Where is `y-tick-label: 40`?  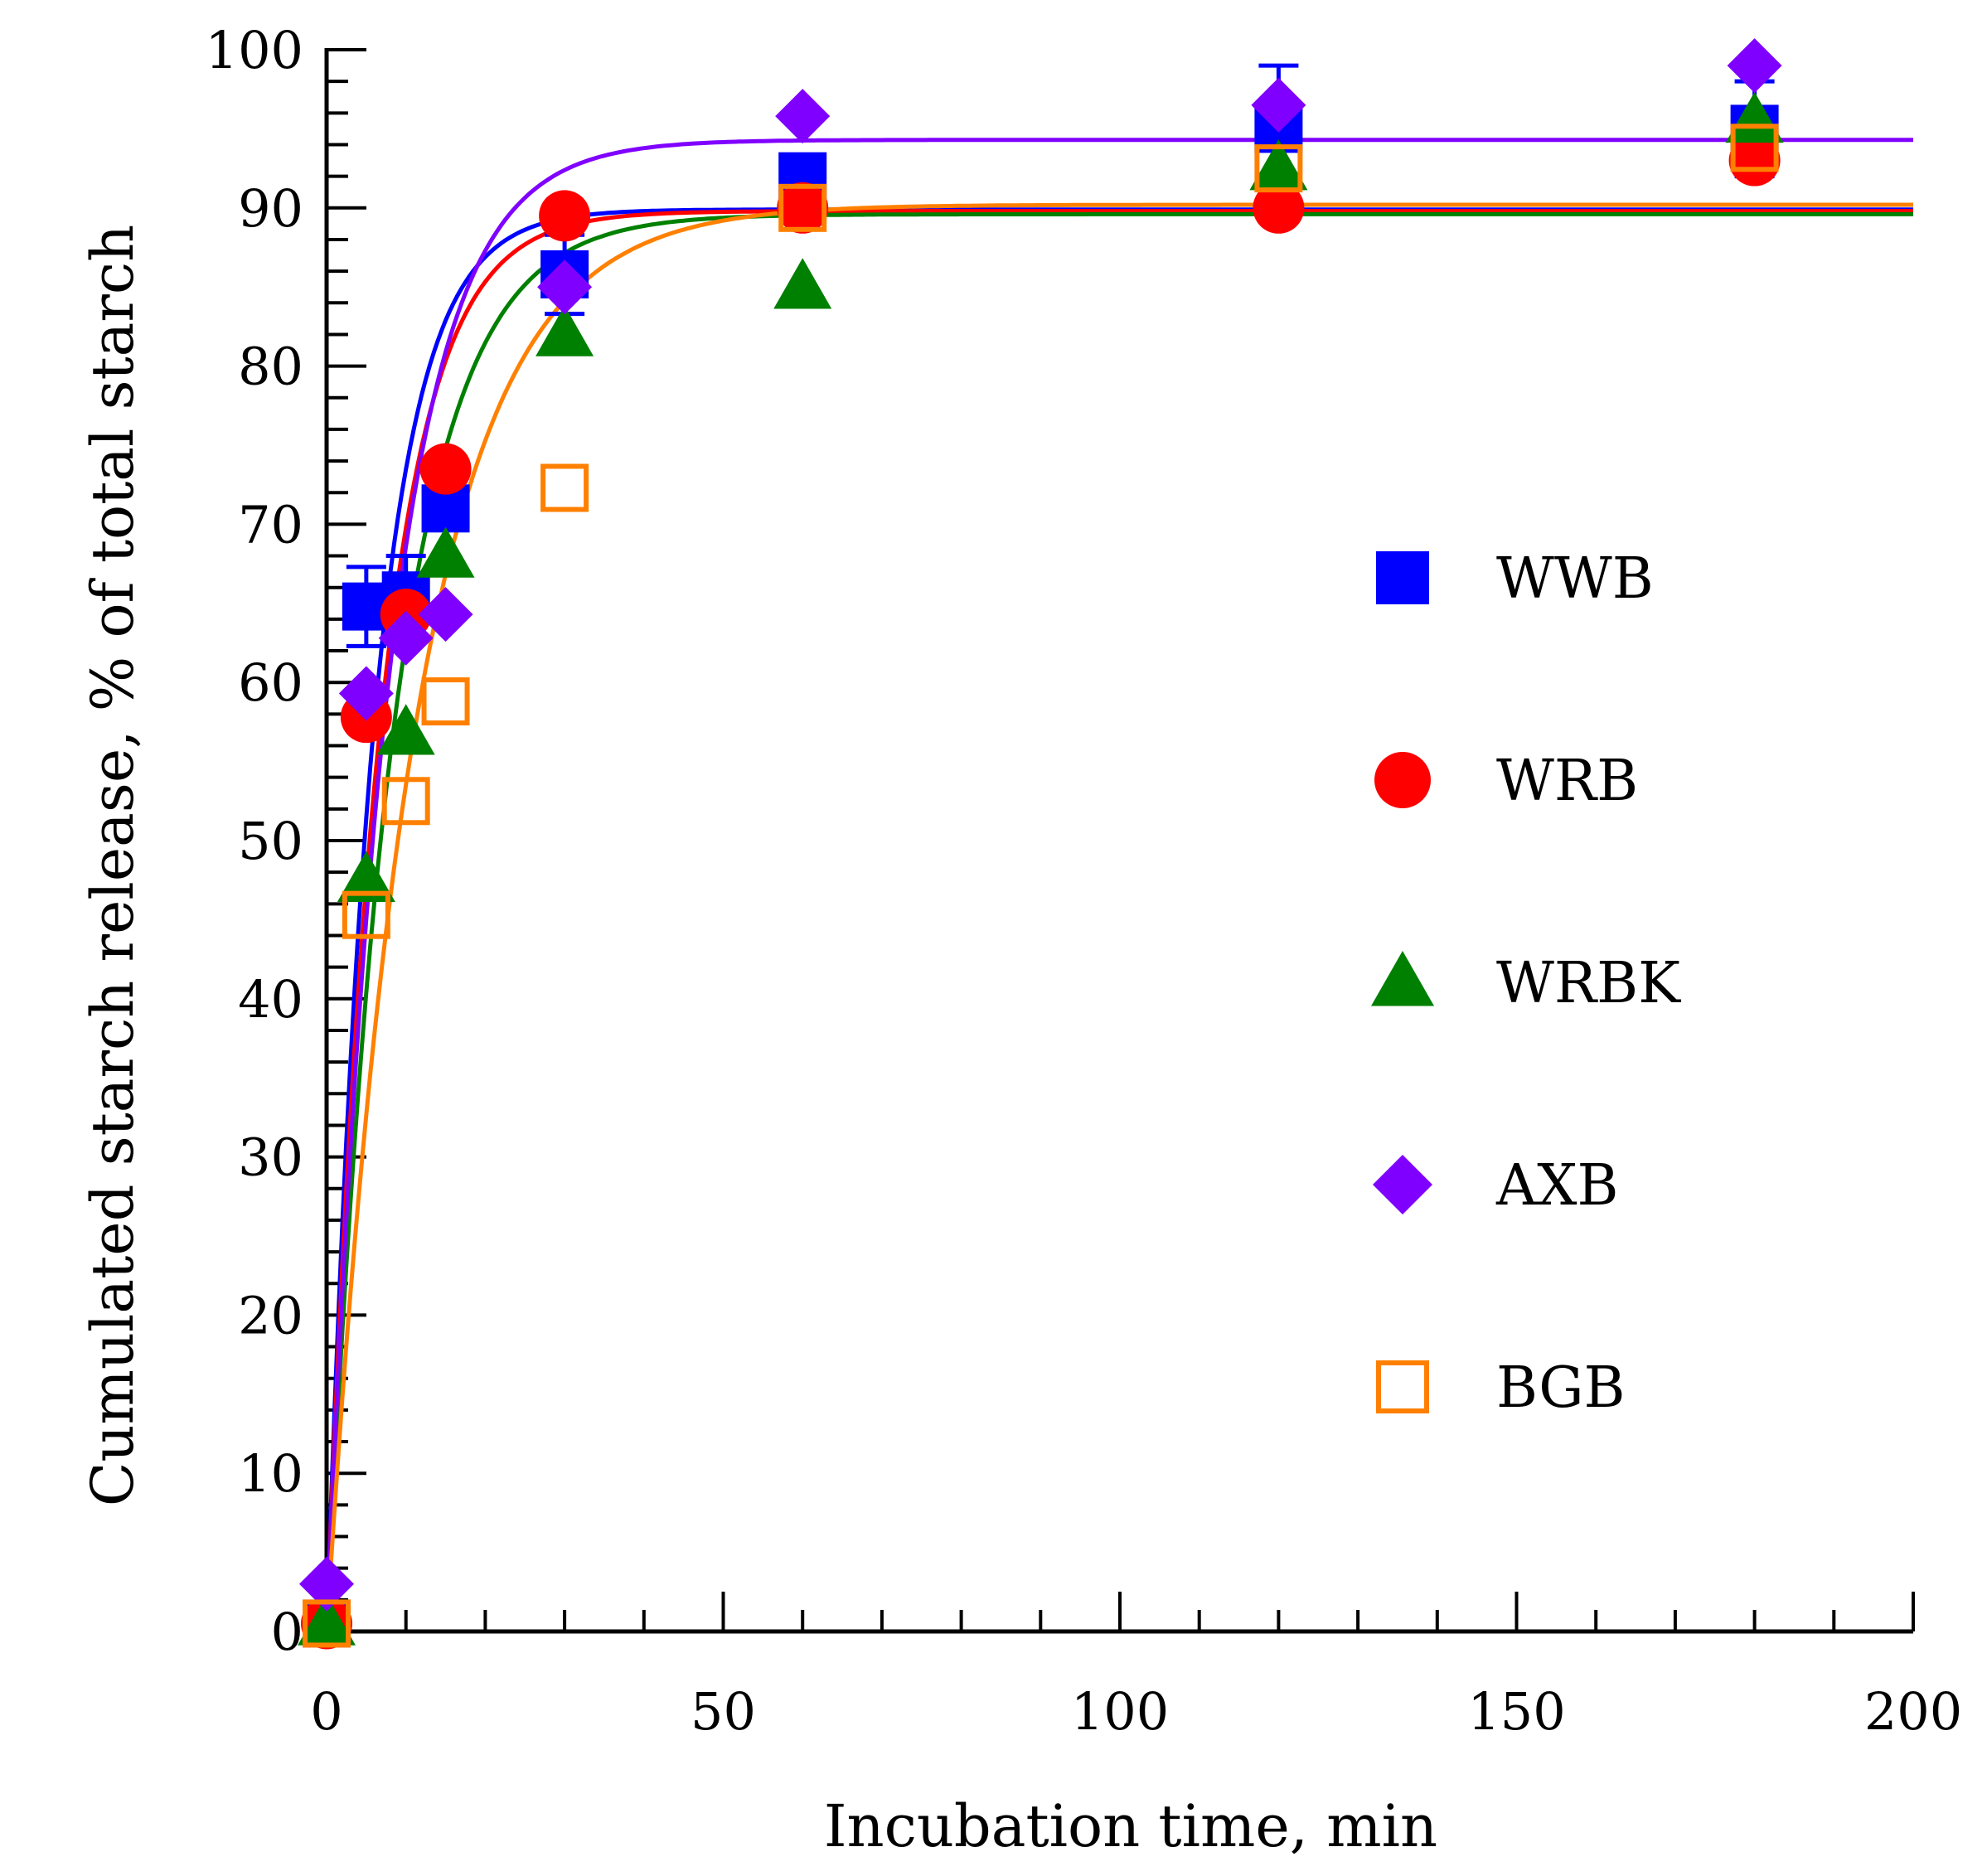 y-tick-label: 40 is located at coordinates (270, 999).